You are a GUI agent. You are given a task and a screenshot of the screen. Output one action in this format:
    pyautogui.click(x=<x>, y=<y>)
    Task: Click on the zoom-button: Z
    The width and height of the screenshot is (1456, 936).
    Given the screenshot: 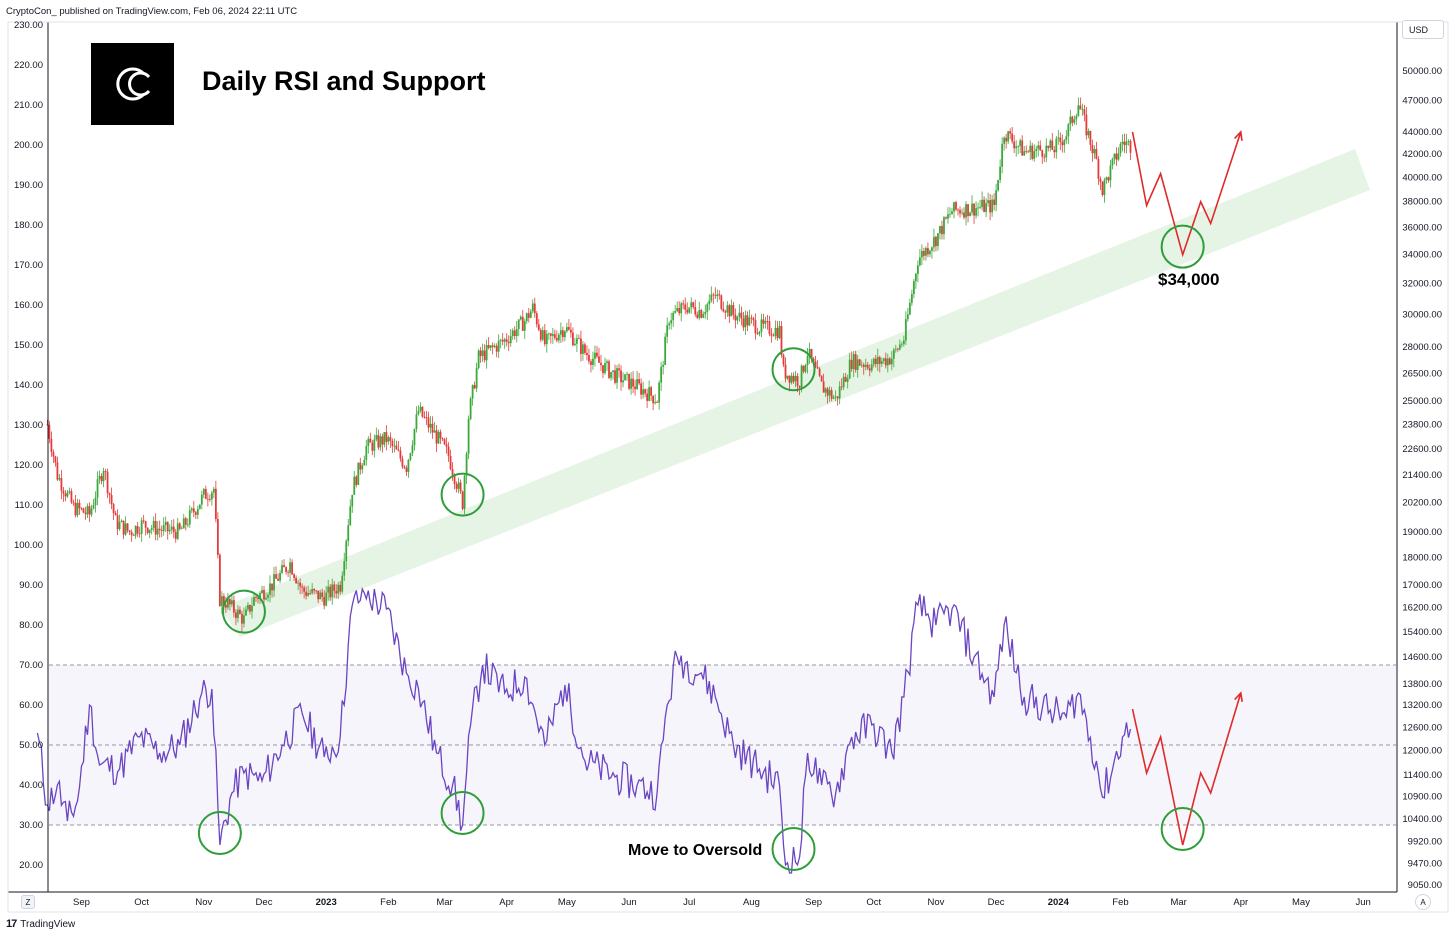 What is the action you would take?
    pyautogui.click(x=28, y=902)
    